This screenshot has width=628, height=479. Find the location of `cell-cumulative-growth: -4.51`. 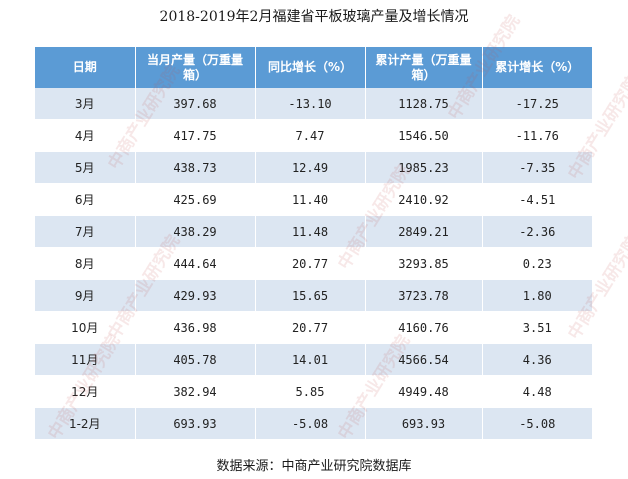

cell-cumulative-growth: -4.51 is located at coordinates (537, 199).